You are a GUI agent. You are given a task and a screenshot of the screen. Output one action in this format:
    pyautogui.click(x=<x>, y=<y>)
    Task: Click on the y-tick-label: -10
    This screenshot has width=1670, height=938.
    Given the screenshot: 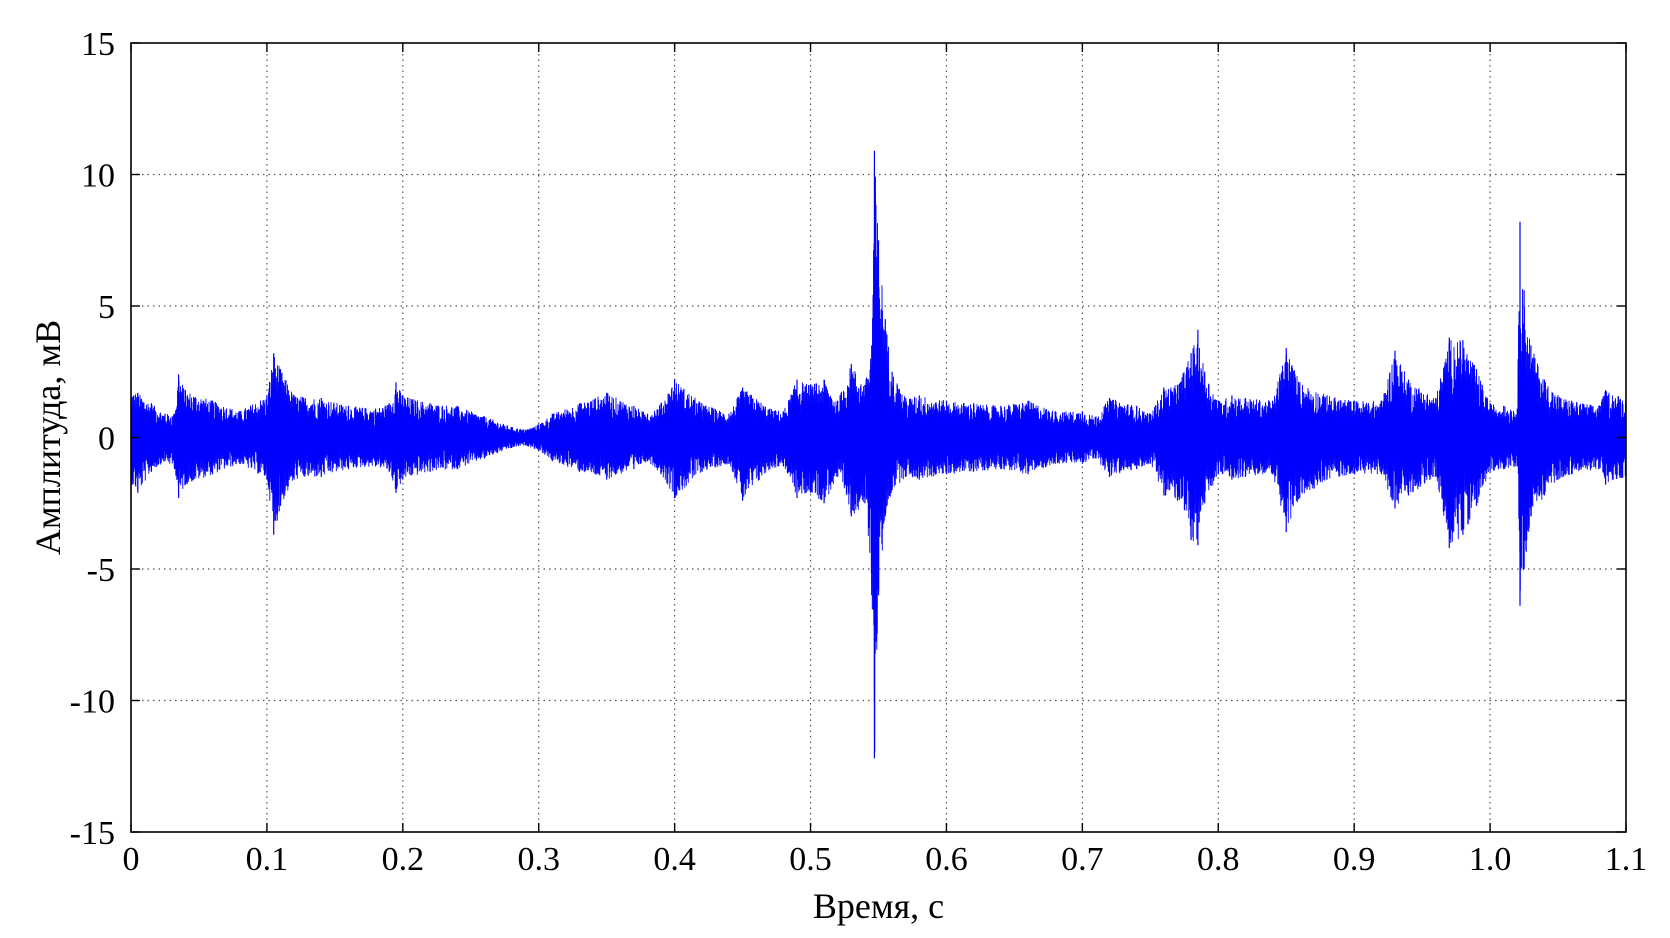 What is the action you would take?
    pyautogui.click(x=92, y=702)
    